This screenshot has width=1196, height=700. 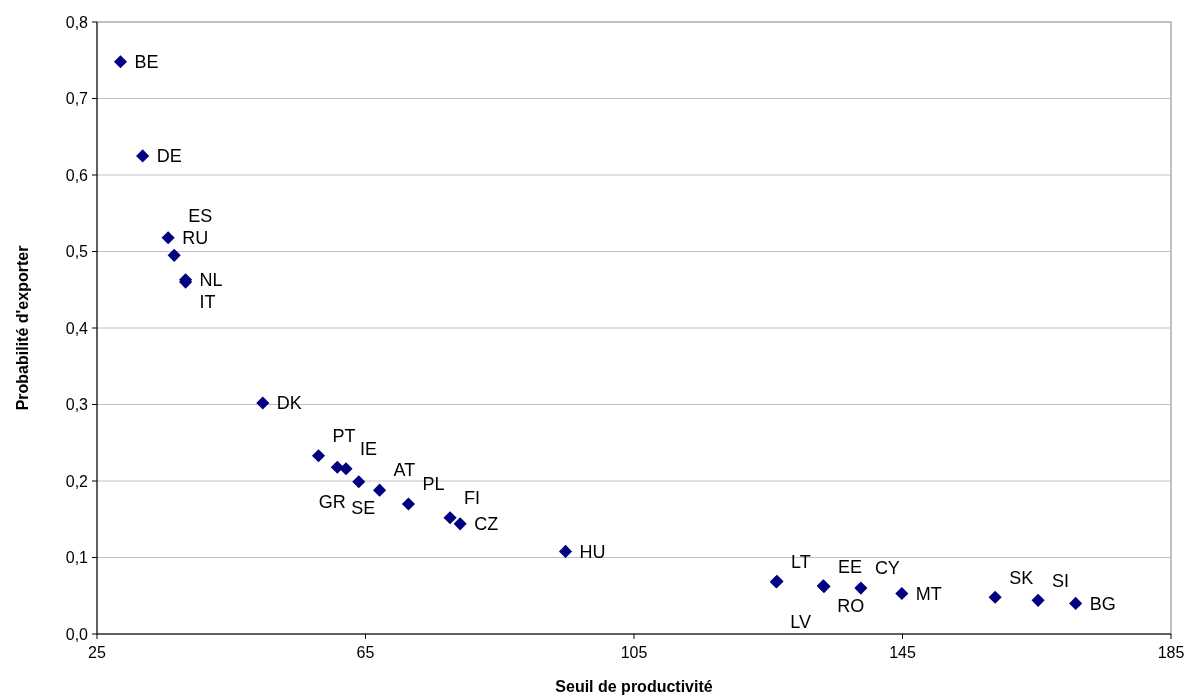 What do you see at coordinates (592, 551) in the screenshot?
I see `annotation: HU` at bounding box center [592, 551].